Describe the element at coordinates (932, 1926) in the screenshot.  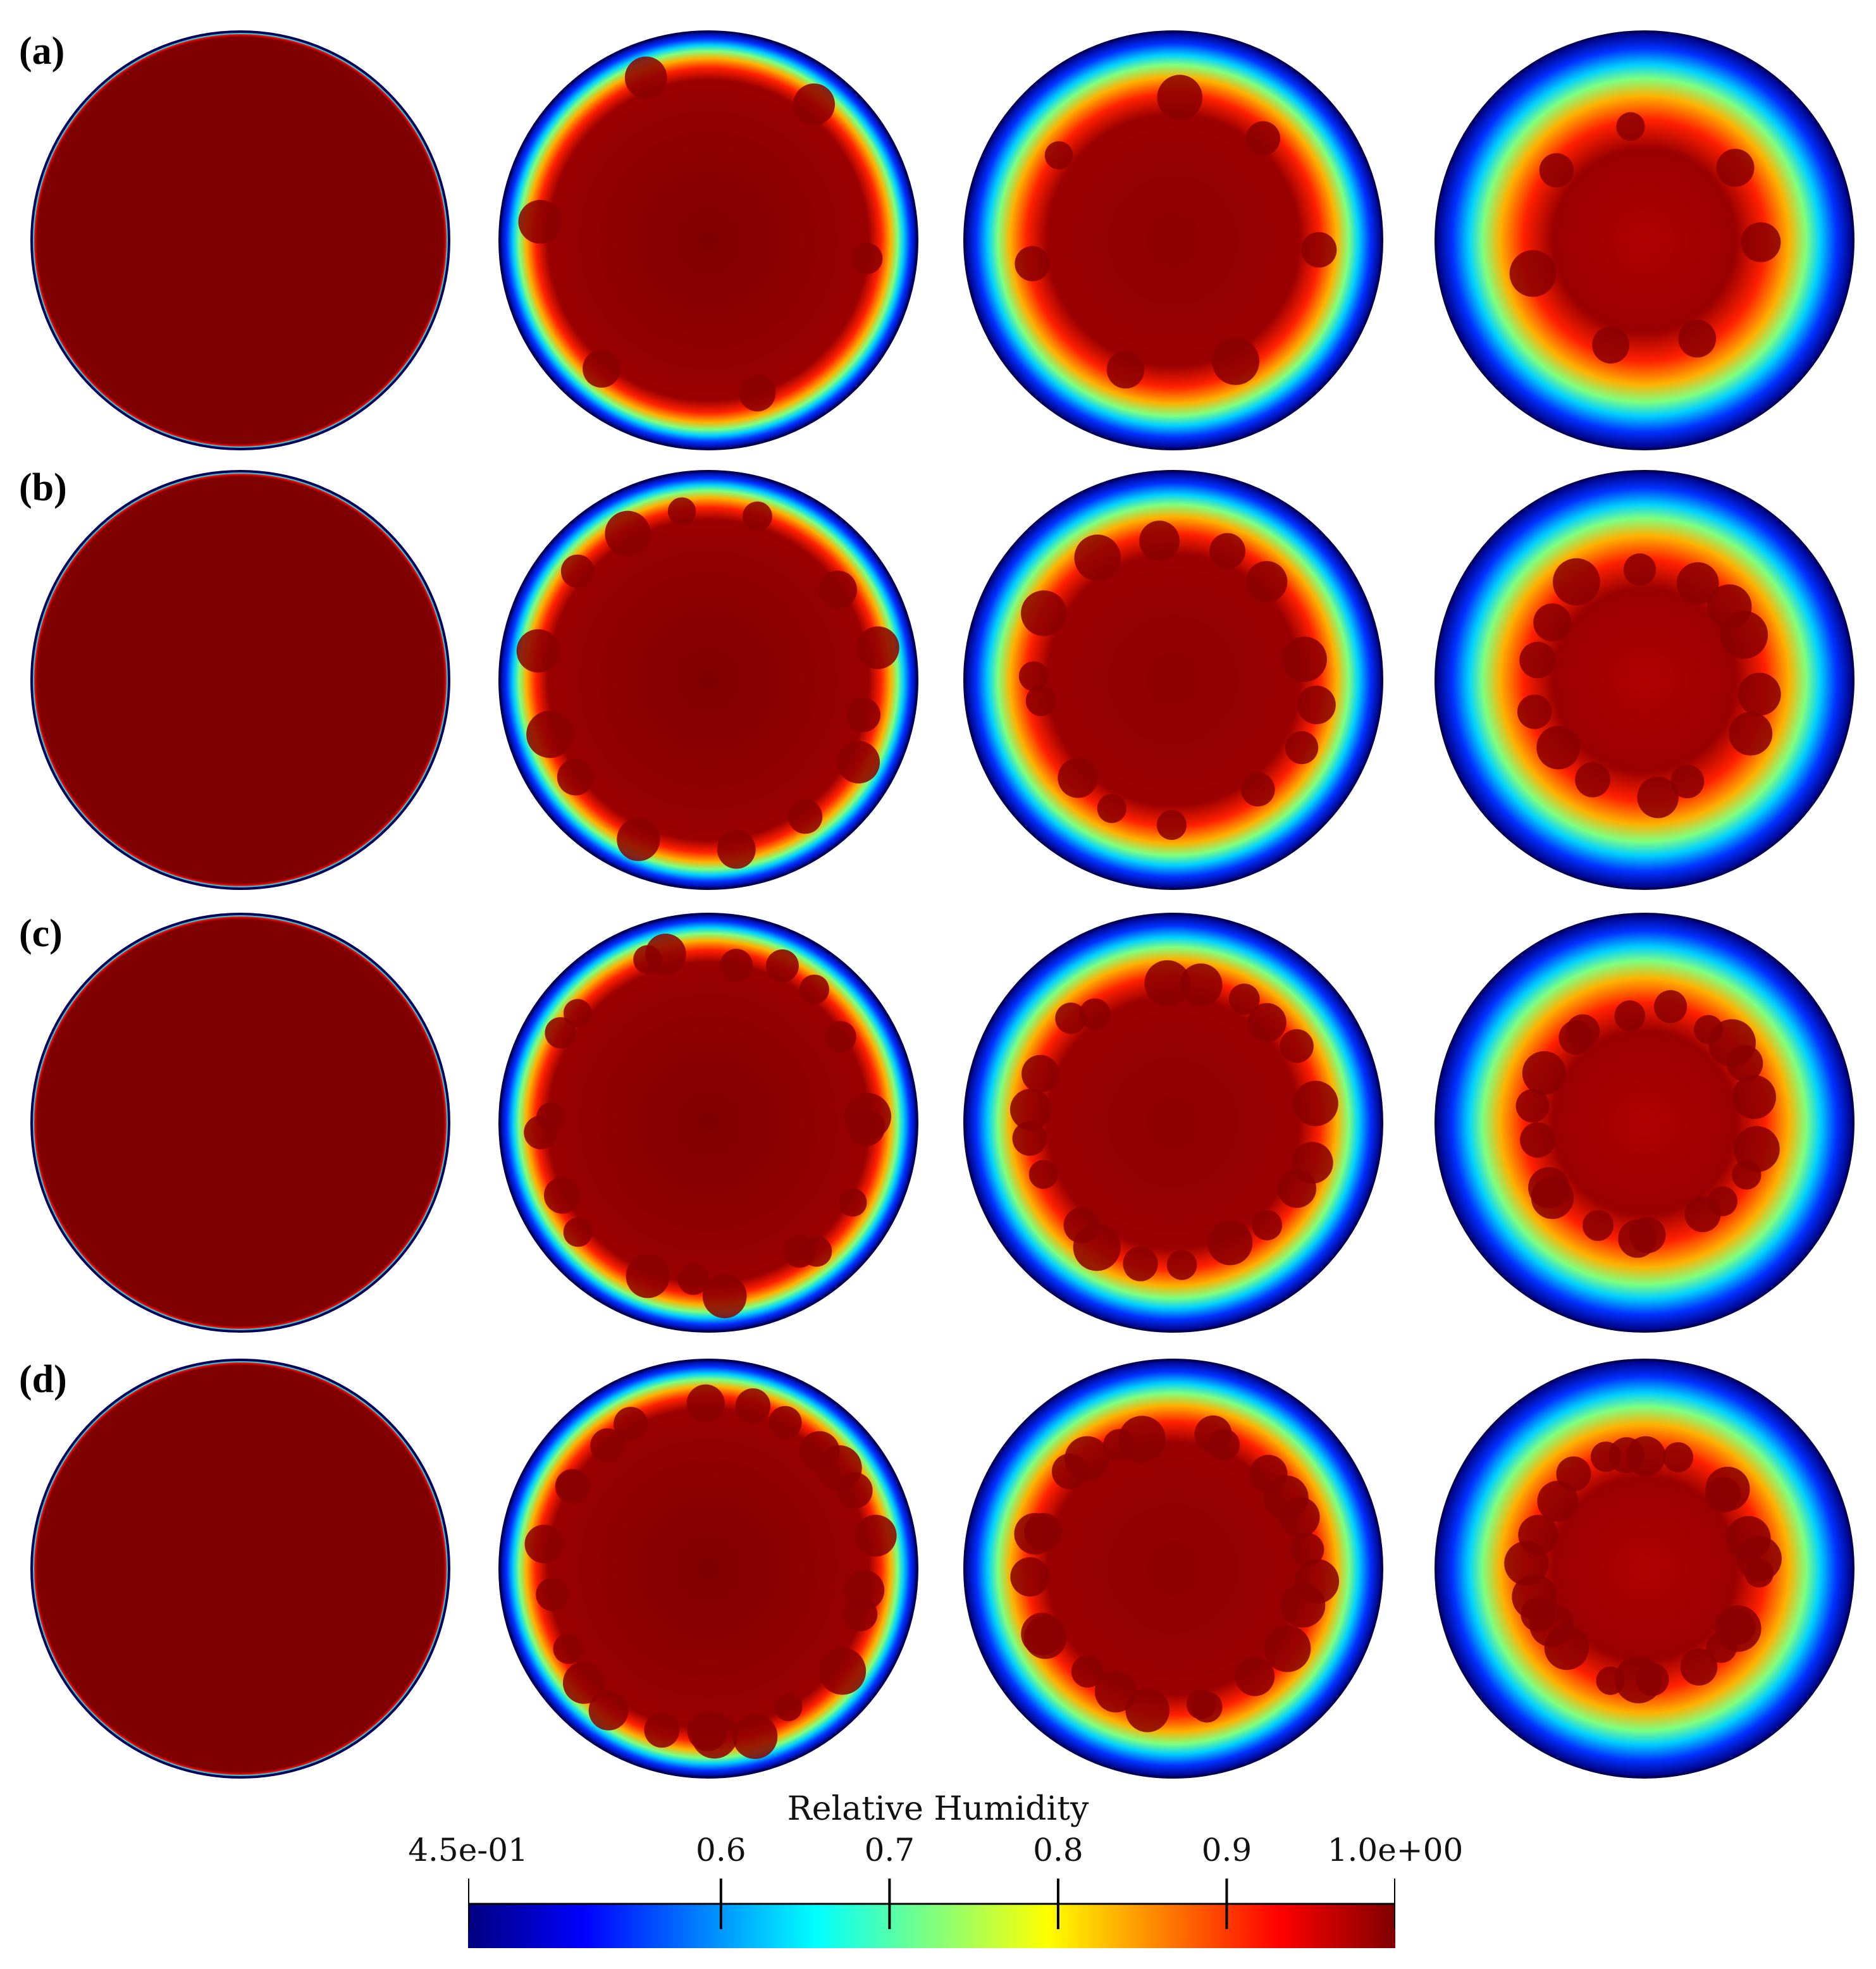
I see `colorbar-gradient` at that location.